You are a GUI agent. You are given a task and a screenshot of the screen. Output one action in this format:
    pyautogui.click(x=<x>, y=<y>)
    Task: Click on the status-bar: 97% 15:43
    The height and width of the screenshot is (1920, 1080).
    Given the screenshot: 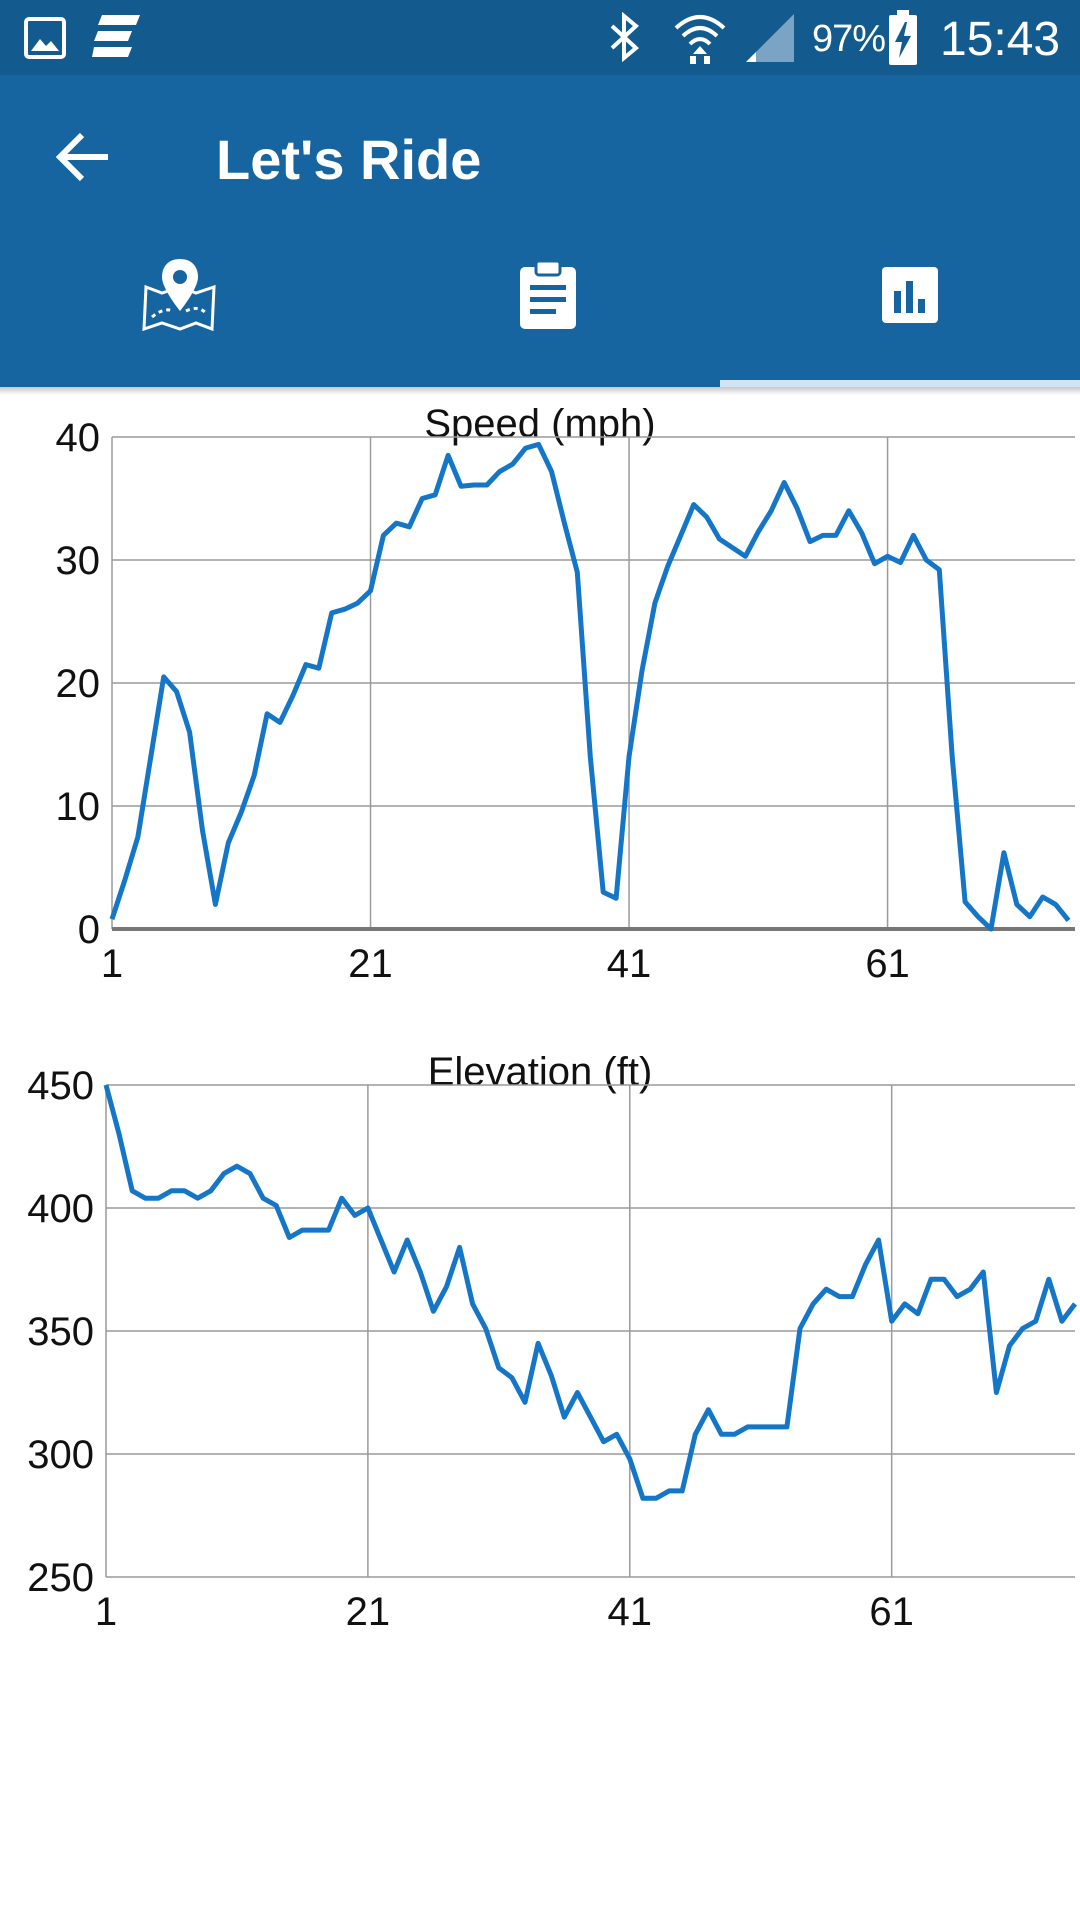 What is the action you would take?
    pyautogui.click(x=540, y=37)
    